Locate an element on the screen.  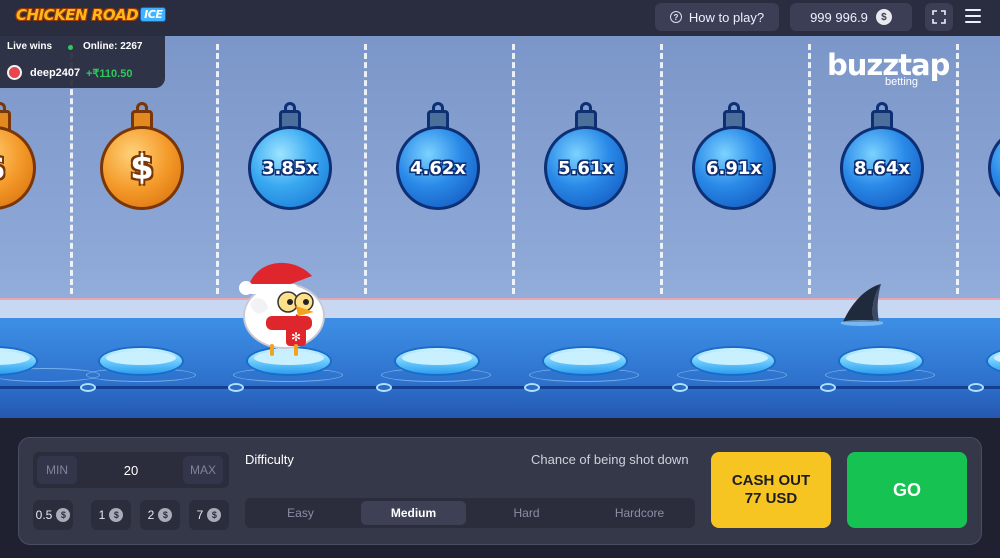
cash-out-label: CASH OUT is located at coordinates (771, 480).